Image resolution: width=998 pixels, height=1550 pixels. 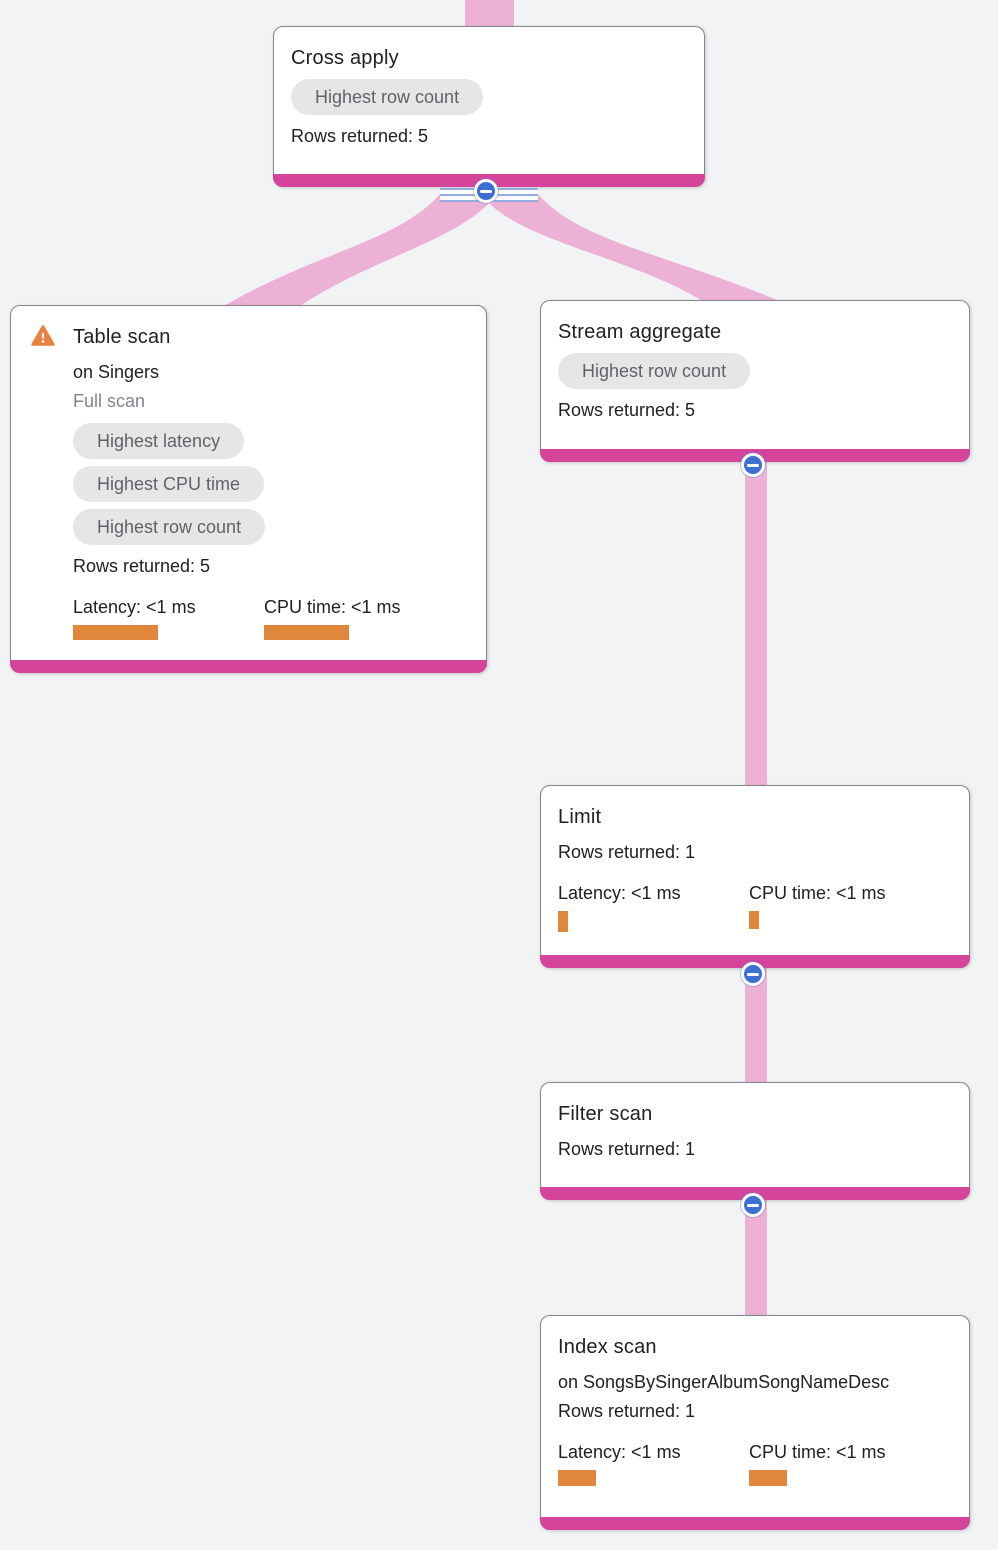 I want to click on plan-node-filter-scan: Filter scan Rows returned: 1, so click(x=755, y=1141).